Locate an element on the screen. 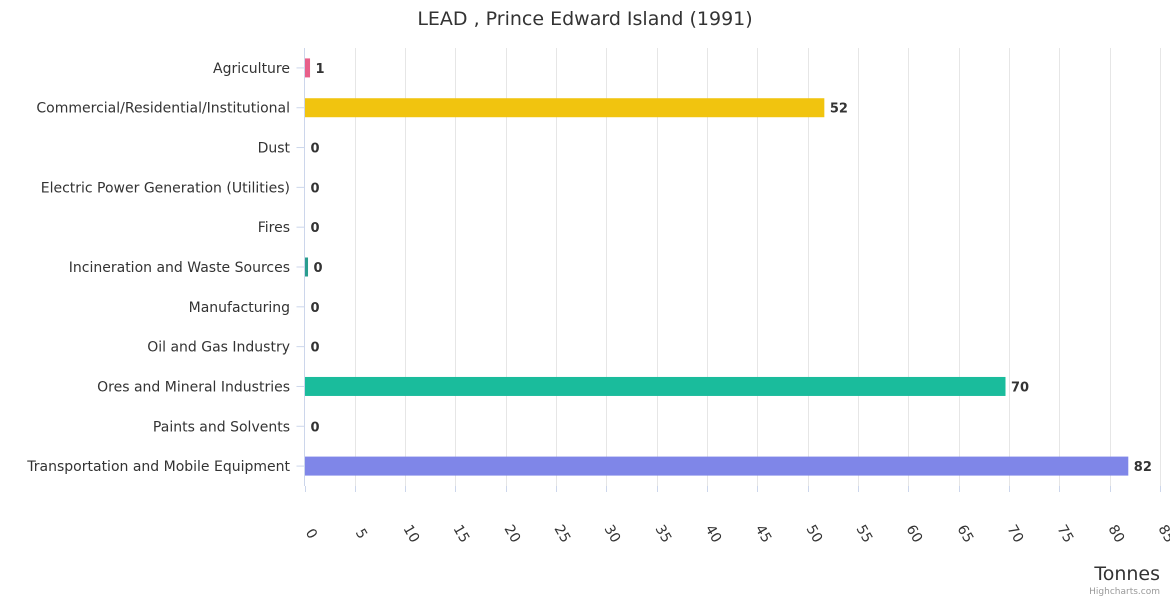  value-tick-label: 45 is located at coordinates (763, 533).